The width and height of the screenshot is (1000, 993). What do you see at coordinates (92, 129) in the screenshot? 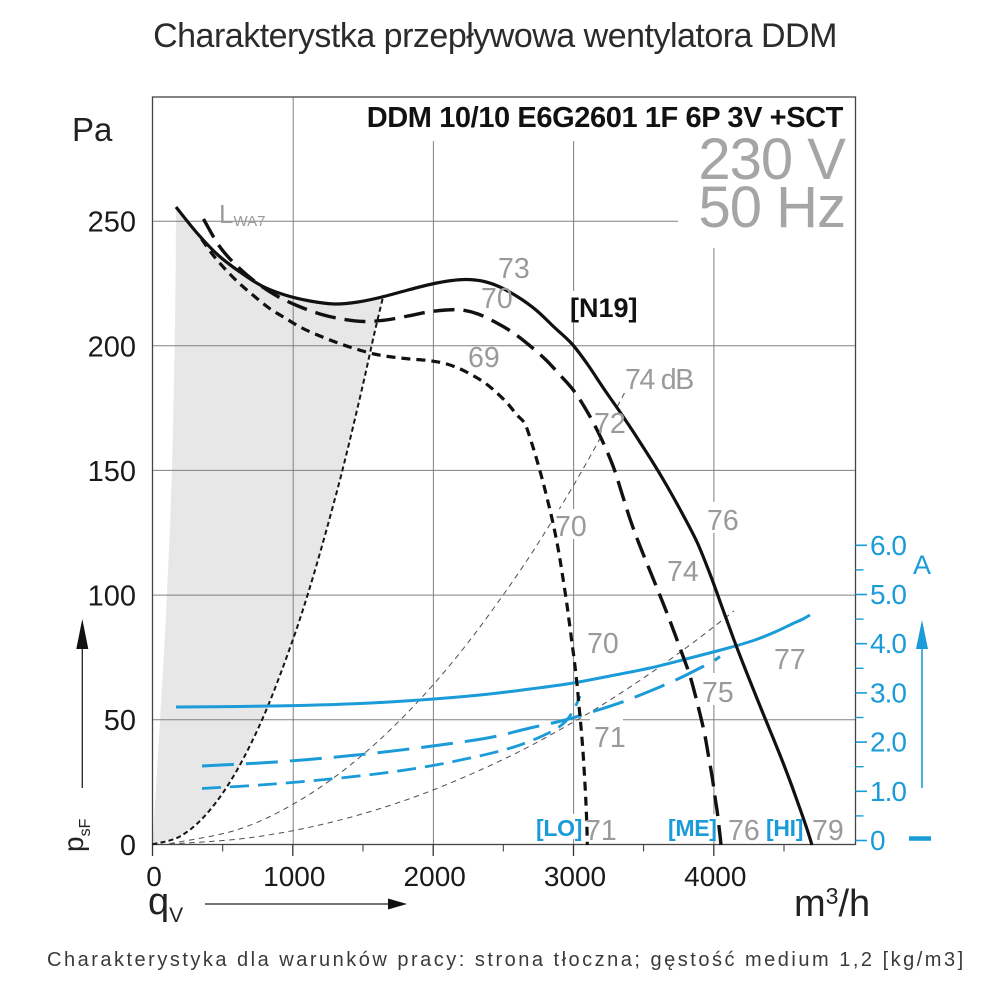
I see `svg-text: Pa` at bounding box center [92, 129].